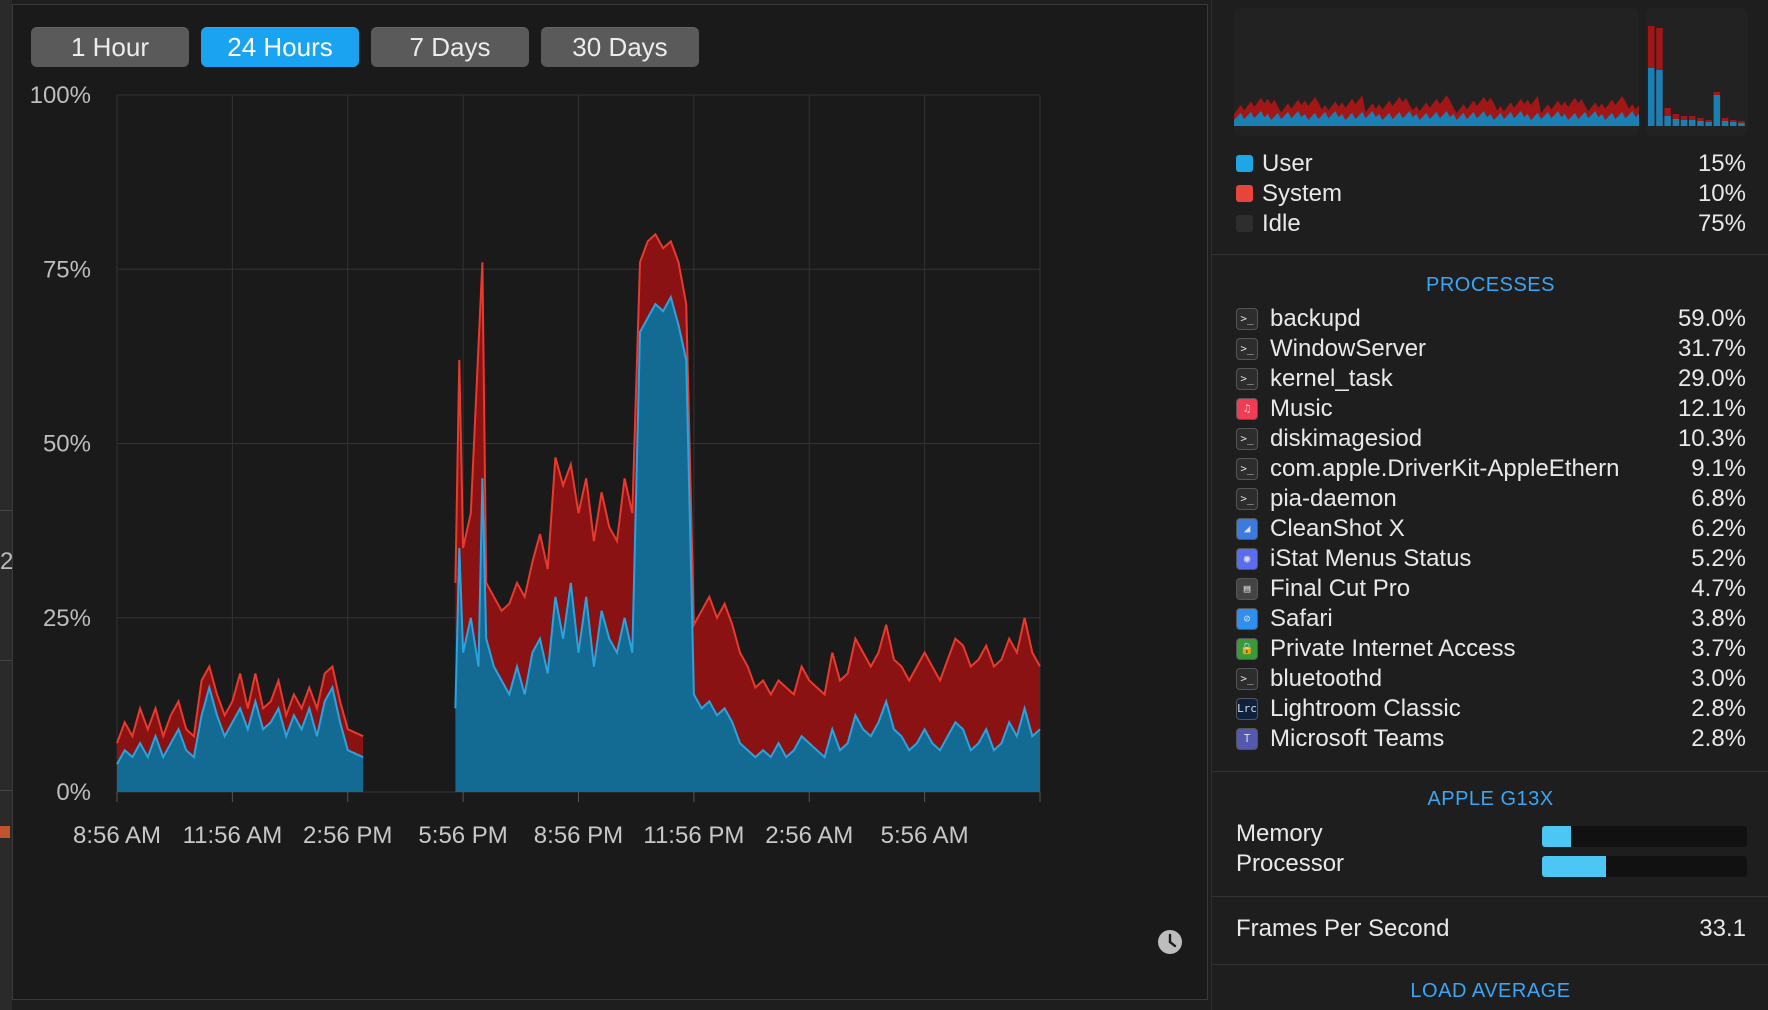 The image size is (1768, 1010). Describe the element at coordinates (347, 835) in the screenshot. I see `x-tick-label: 2:56 PM` at that location.